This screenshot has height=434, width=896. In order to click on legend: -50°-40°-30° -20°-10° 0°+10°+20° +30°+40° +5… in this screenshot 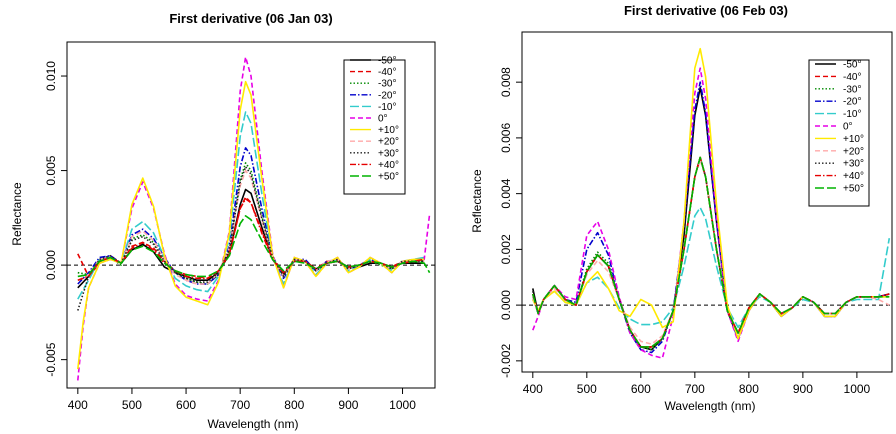, I will do `click(839, 133)`.